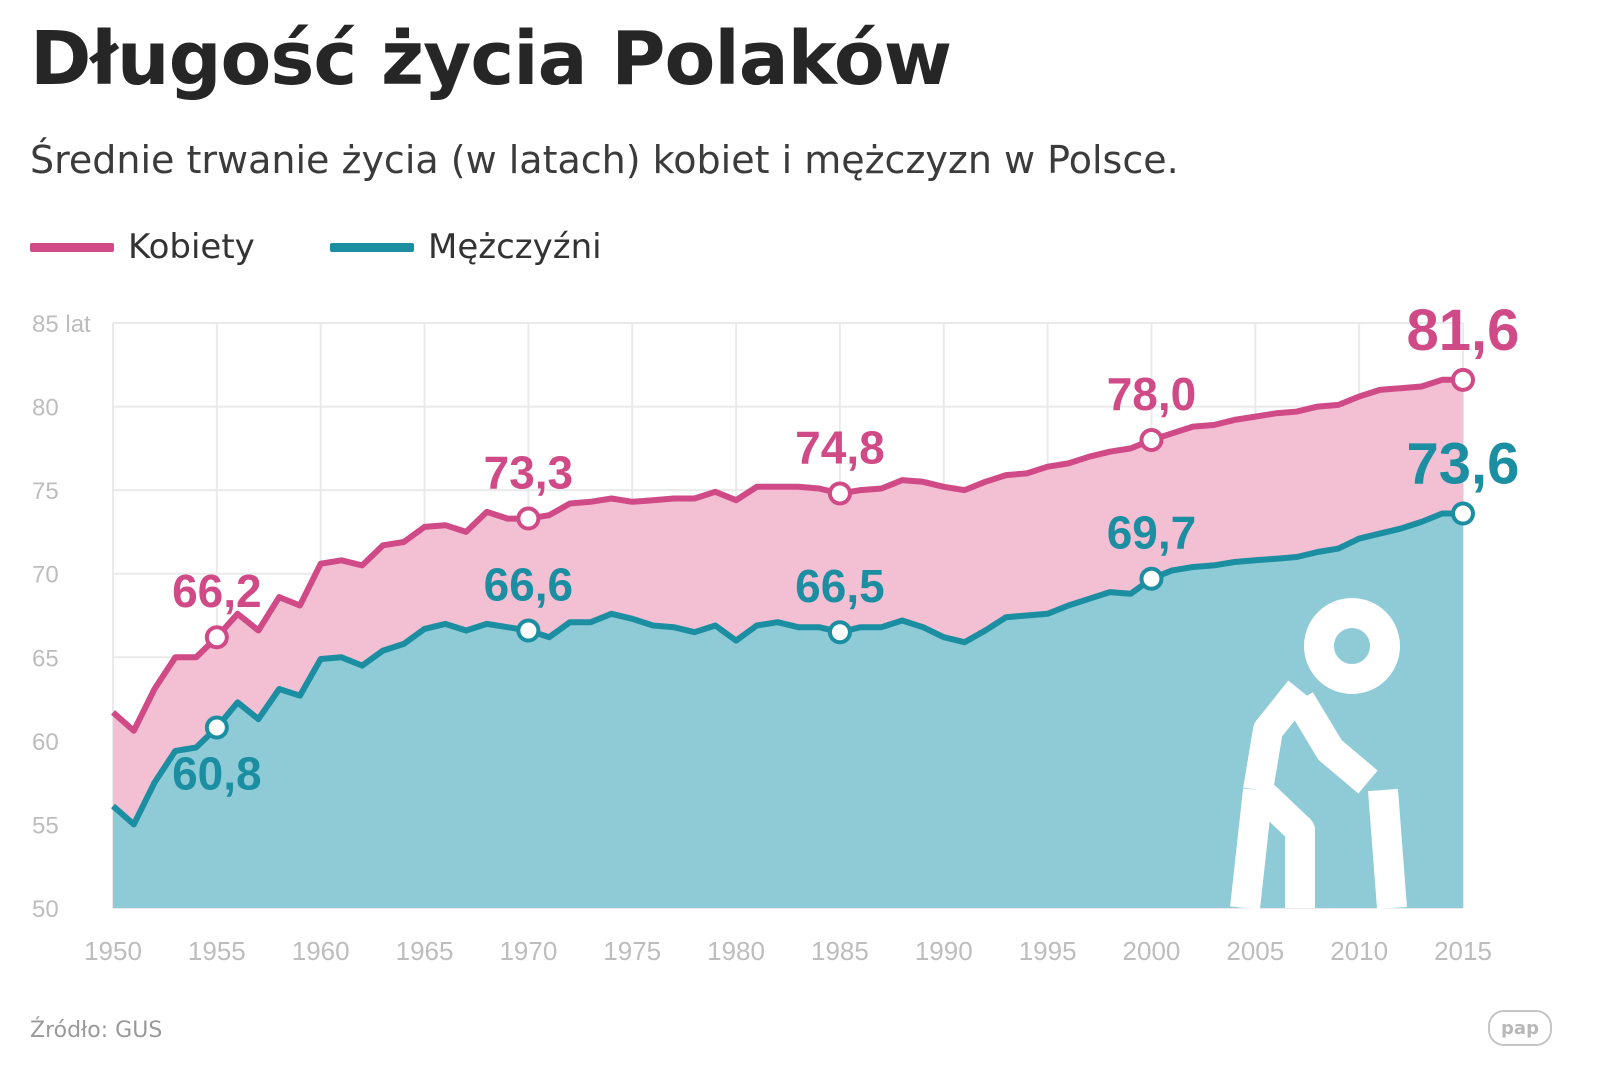 This screenshot has width=1600, height=1066. Describe the element at coordinates (736, 951) in the screenshot. I see `x-tick-label-1980: 1980` at that location.